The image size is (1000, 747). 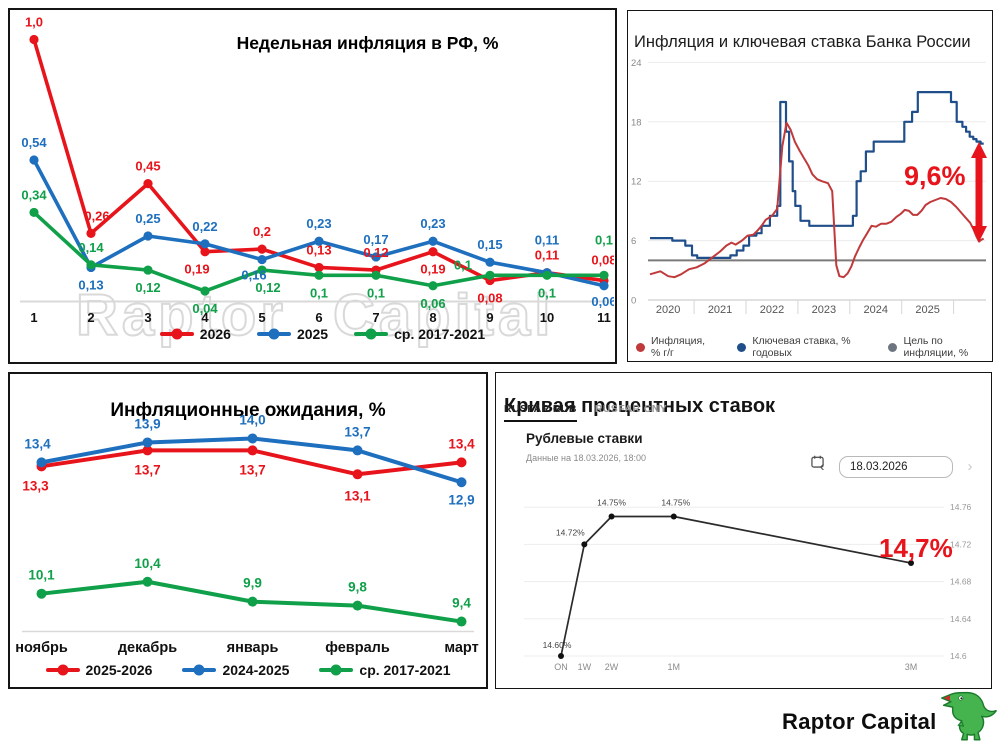 What do you see at coordinates (674, 667) in the screenshot?
I see `svg-text: 1M` at bounding box center [674, 667].